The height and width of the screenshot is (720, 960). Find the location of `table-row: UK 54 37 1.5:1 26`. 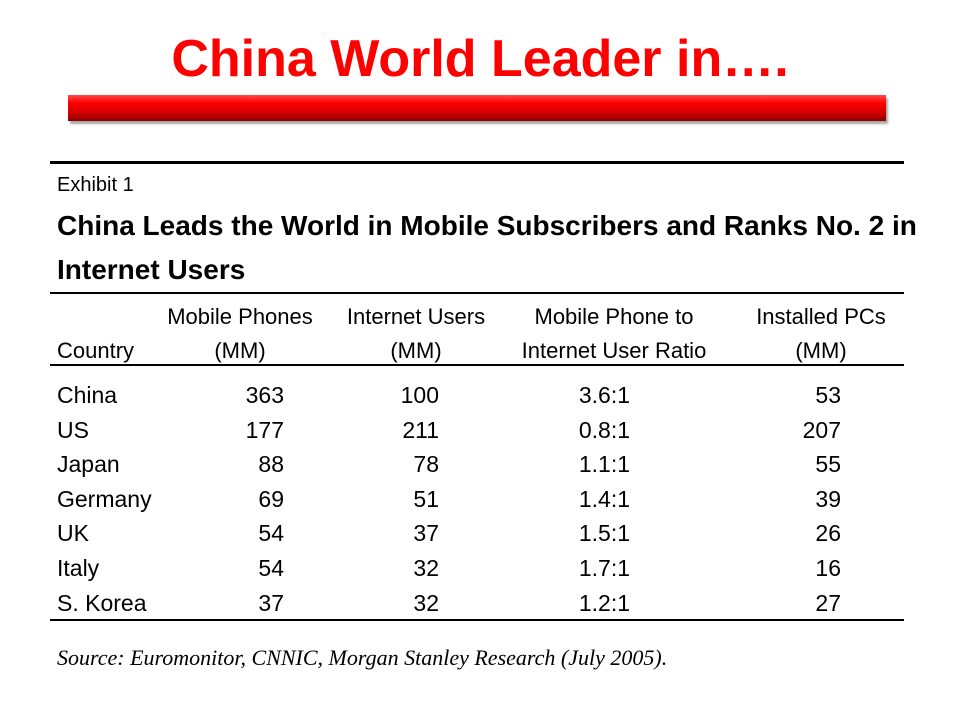

table-row: UK 54 37 1.5:1 26 is located at coordinates (480, 533).